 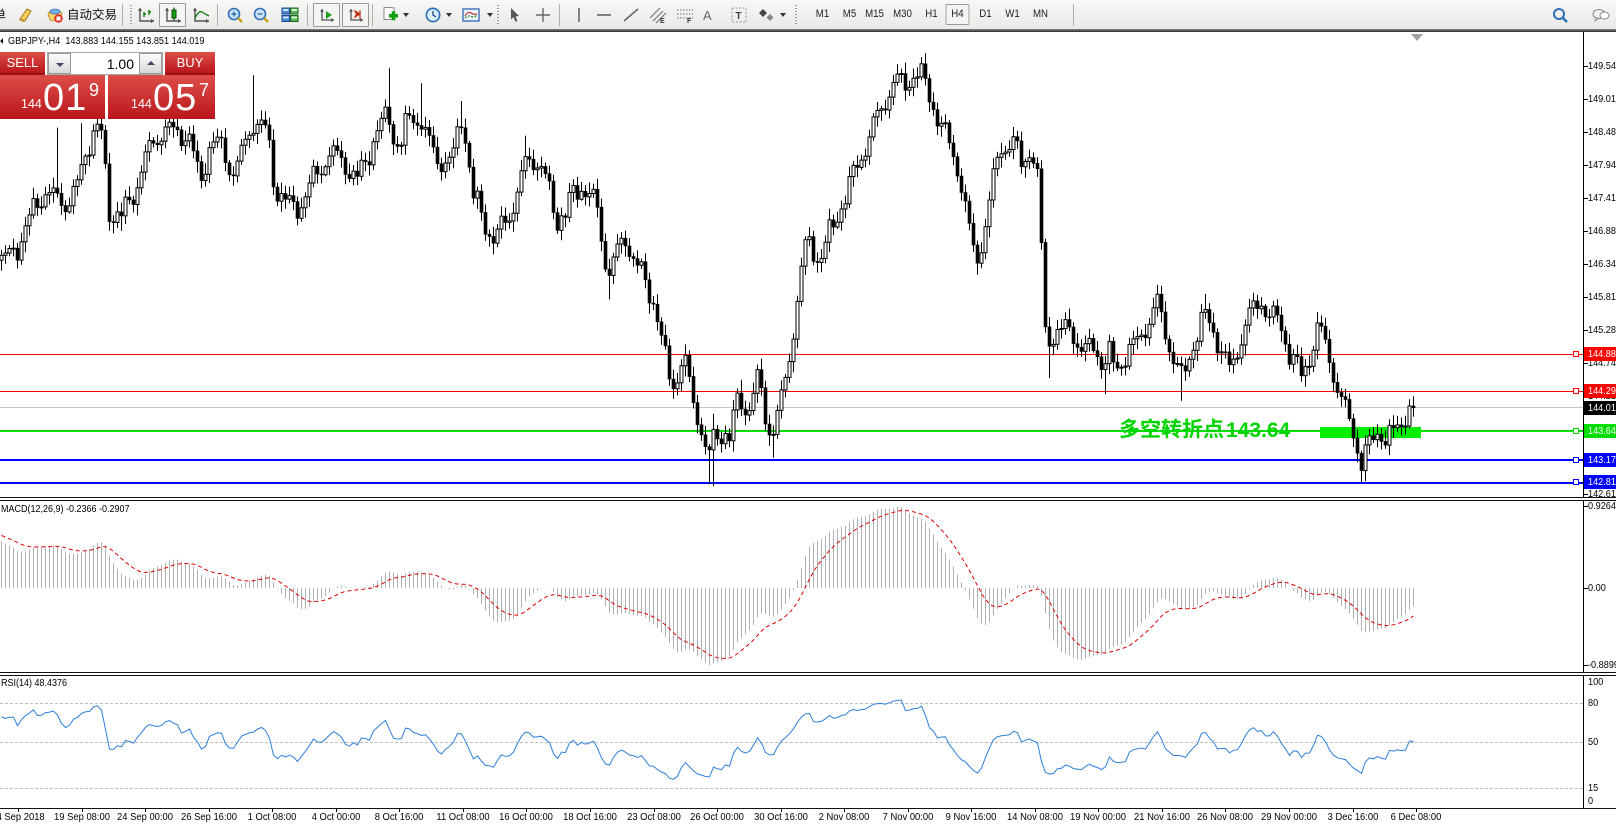 What do you see at coordinates (662, 21) in the screenshot?
I see `svg-text: E` at bounding box center [662, 21].